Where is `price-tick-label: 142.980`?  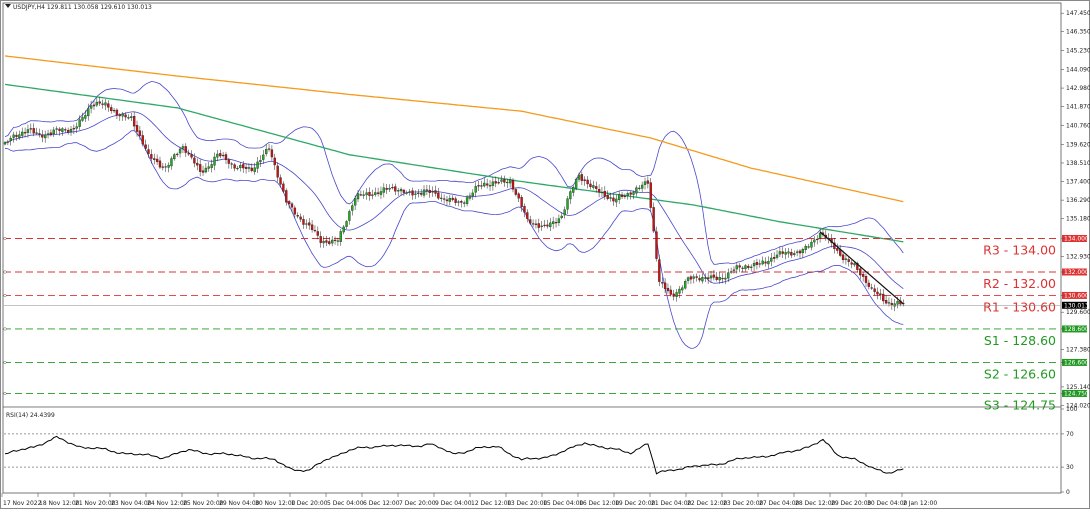 price-tick-label: 142.980 is located at coordinates (1078, 88).